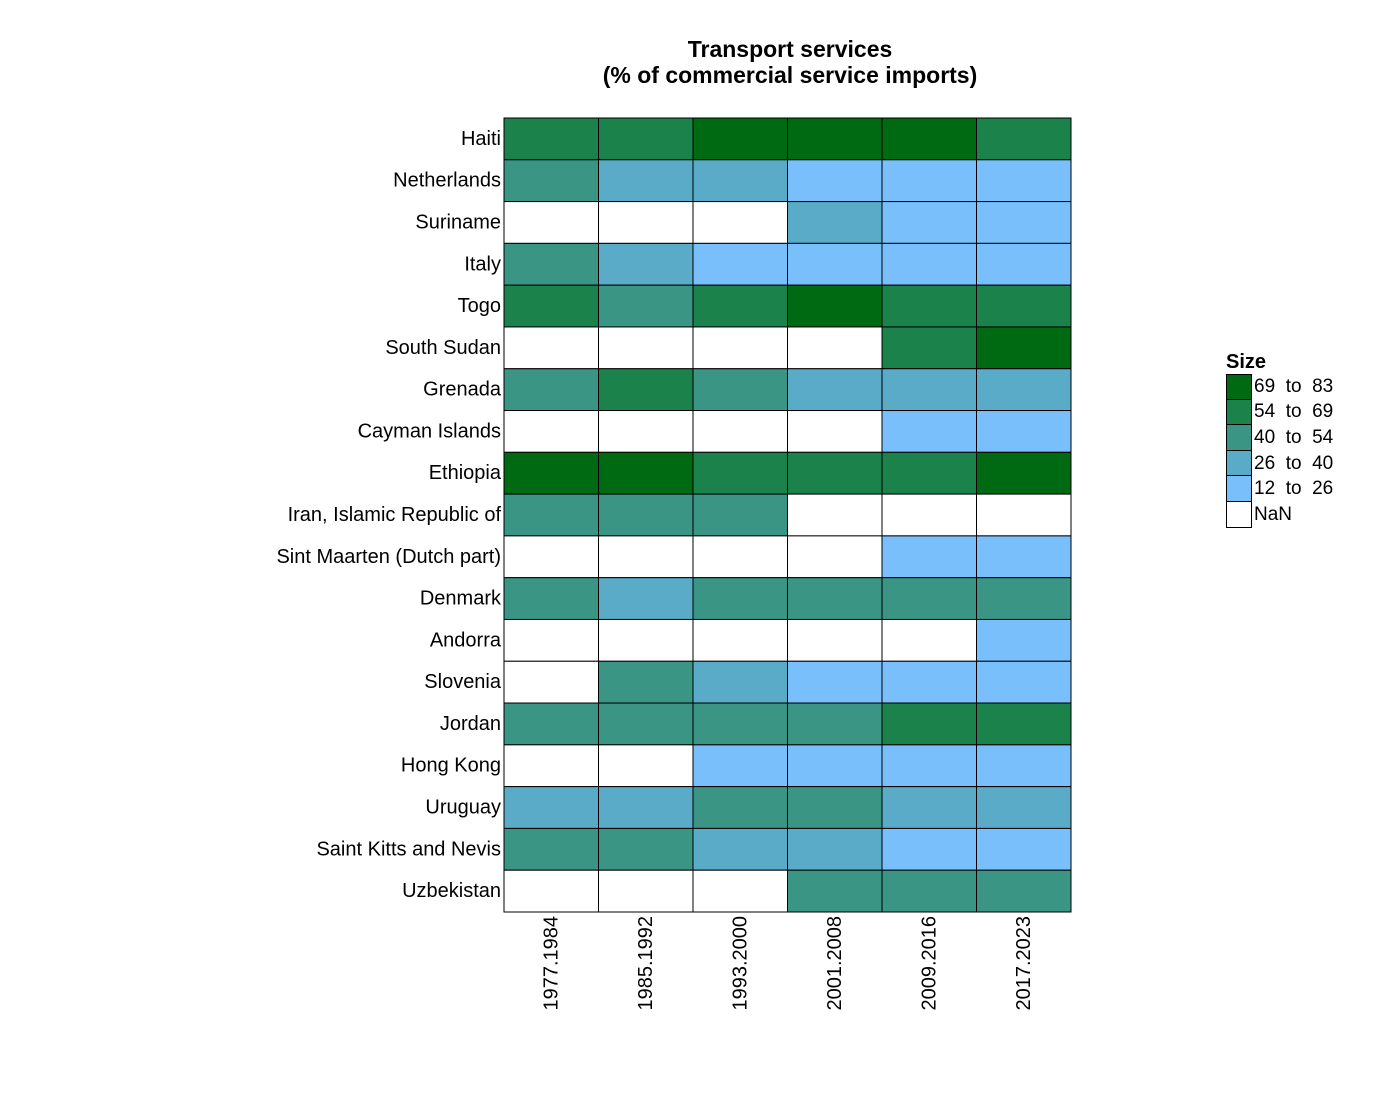  Describe the element at coordinates (443, 348) in the screenshot. I see `y-tick-label: South Sudan` at that location.